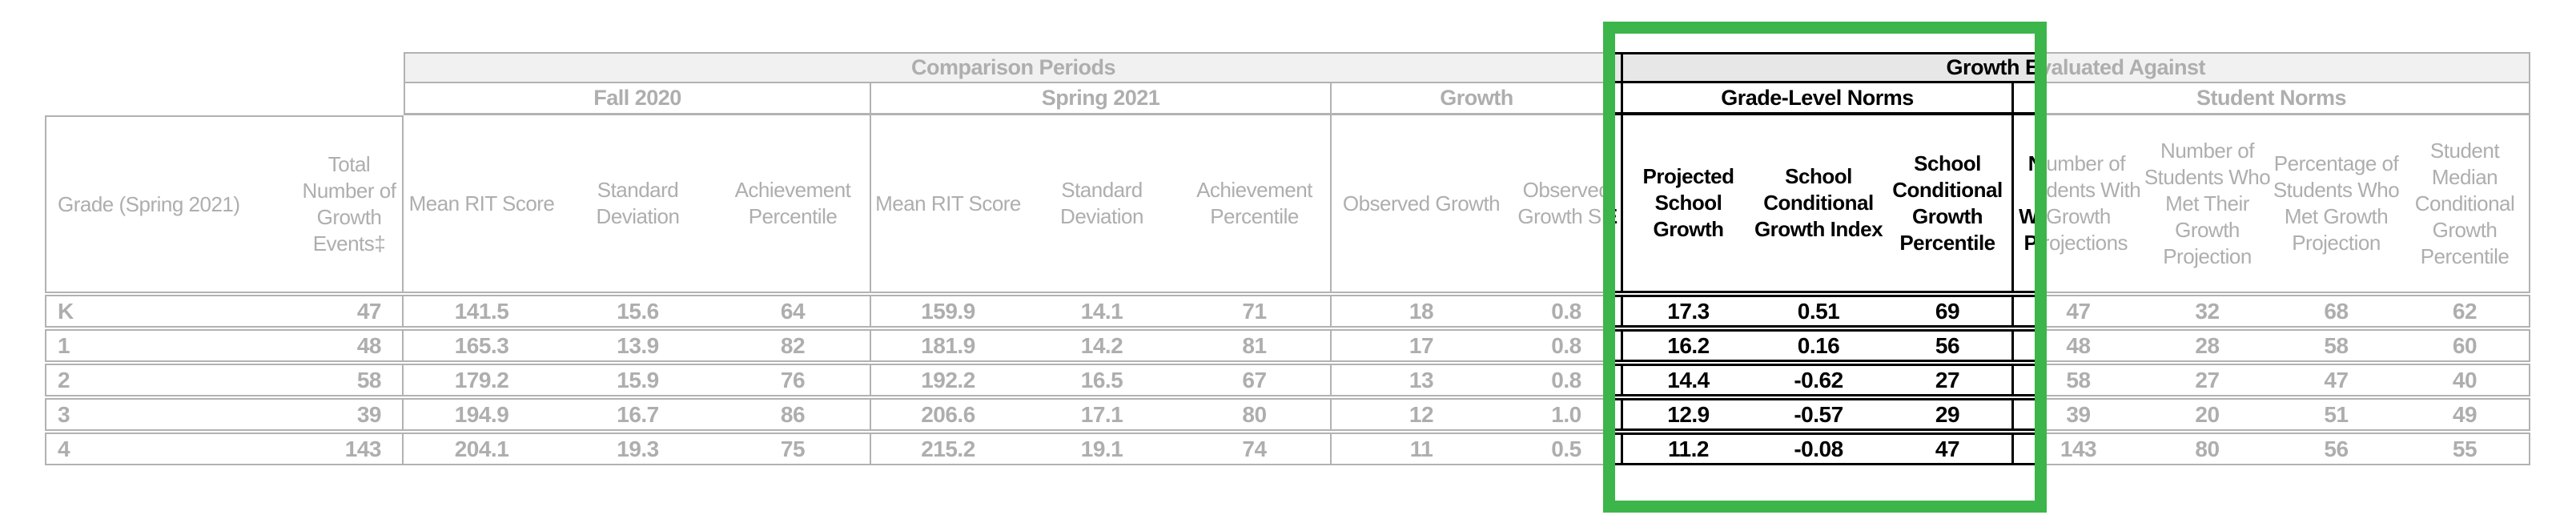  Describe the element at coordinates (2207, 311) in the screenshot. I see `cell-students_met_projection: 32` at that location.